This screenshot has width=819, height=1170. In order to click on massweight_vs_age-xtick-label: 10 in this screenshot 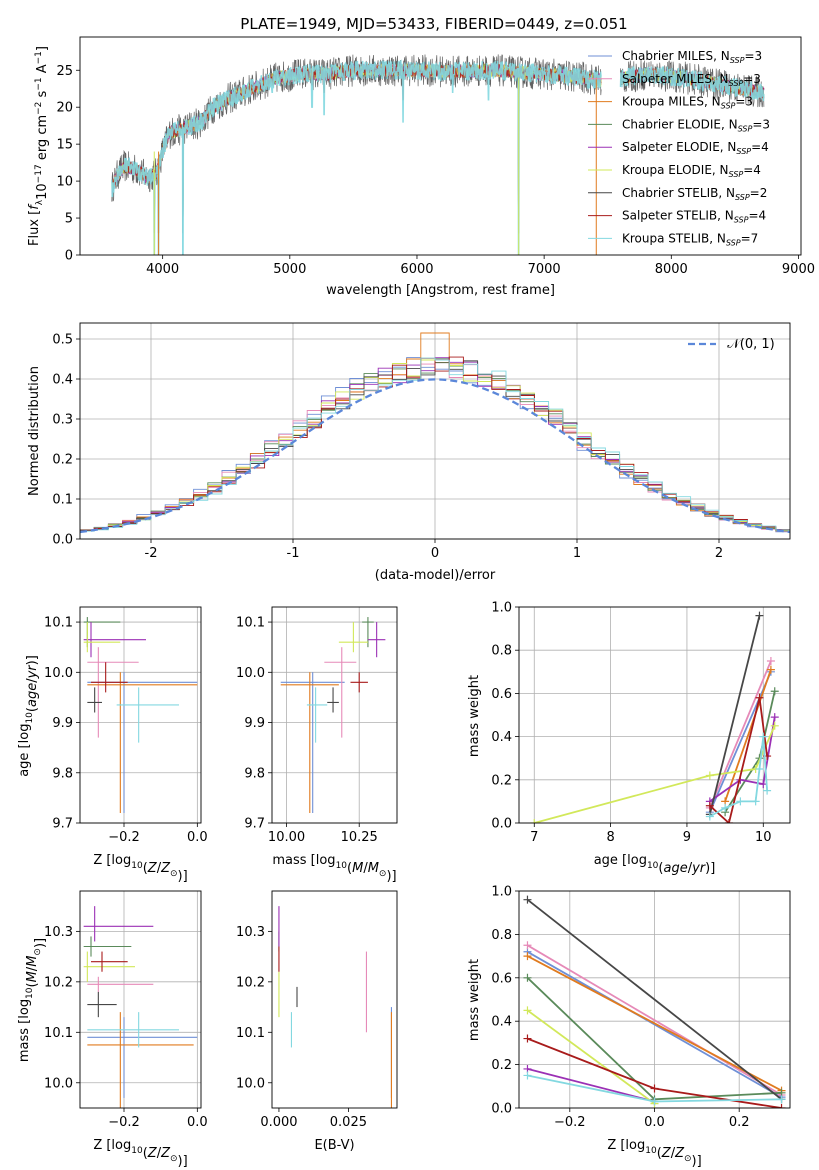, I will do `click(763, 837)`.